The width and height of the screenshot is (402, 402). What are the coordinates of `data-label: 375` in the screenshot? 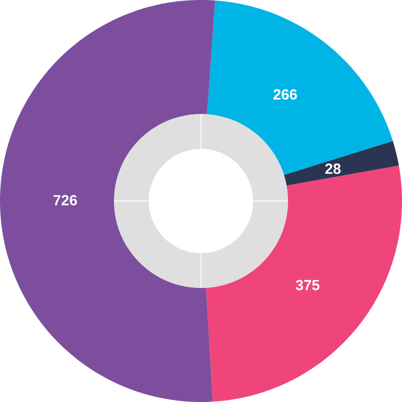 It's located at (308, 285).